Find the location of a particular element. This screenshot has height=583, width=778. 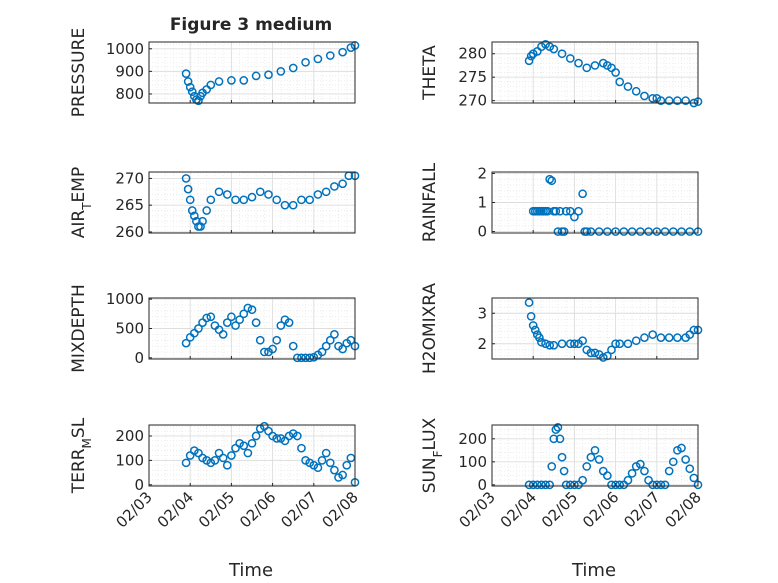

figure-title: Figure 3 medium is located at coordinates (251, 25).